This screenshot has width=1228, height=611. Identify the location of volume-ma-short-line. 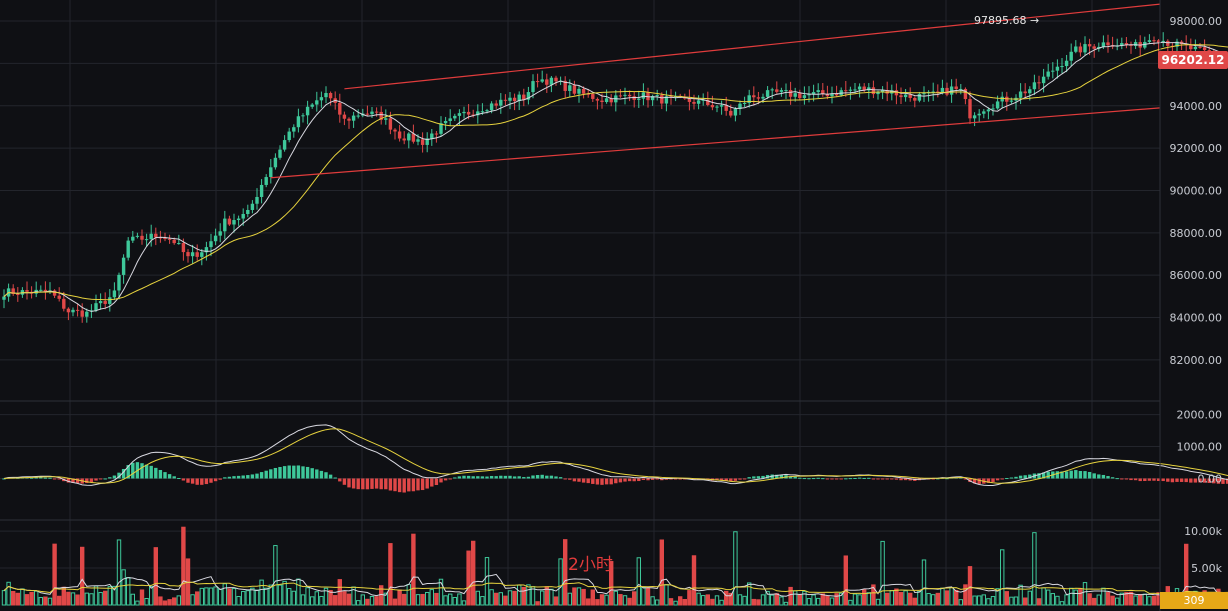
(615, 585).